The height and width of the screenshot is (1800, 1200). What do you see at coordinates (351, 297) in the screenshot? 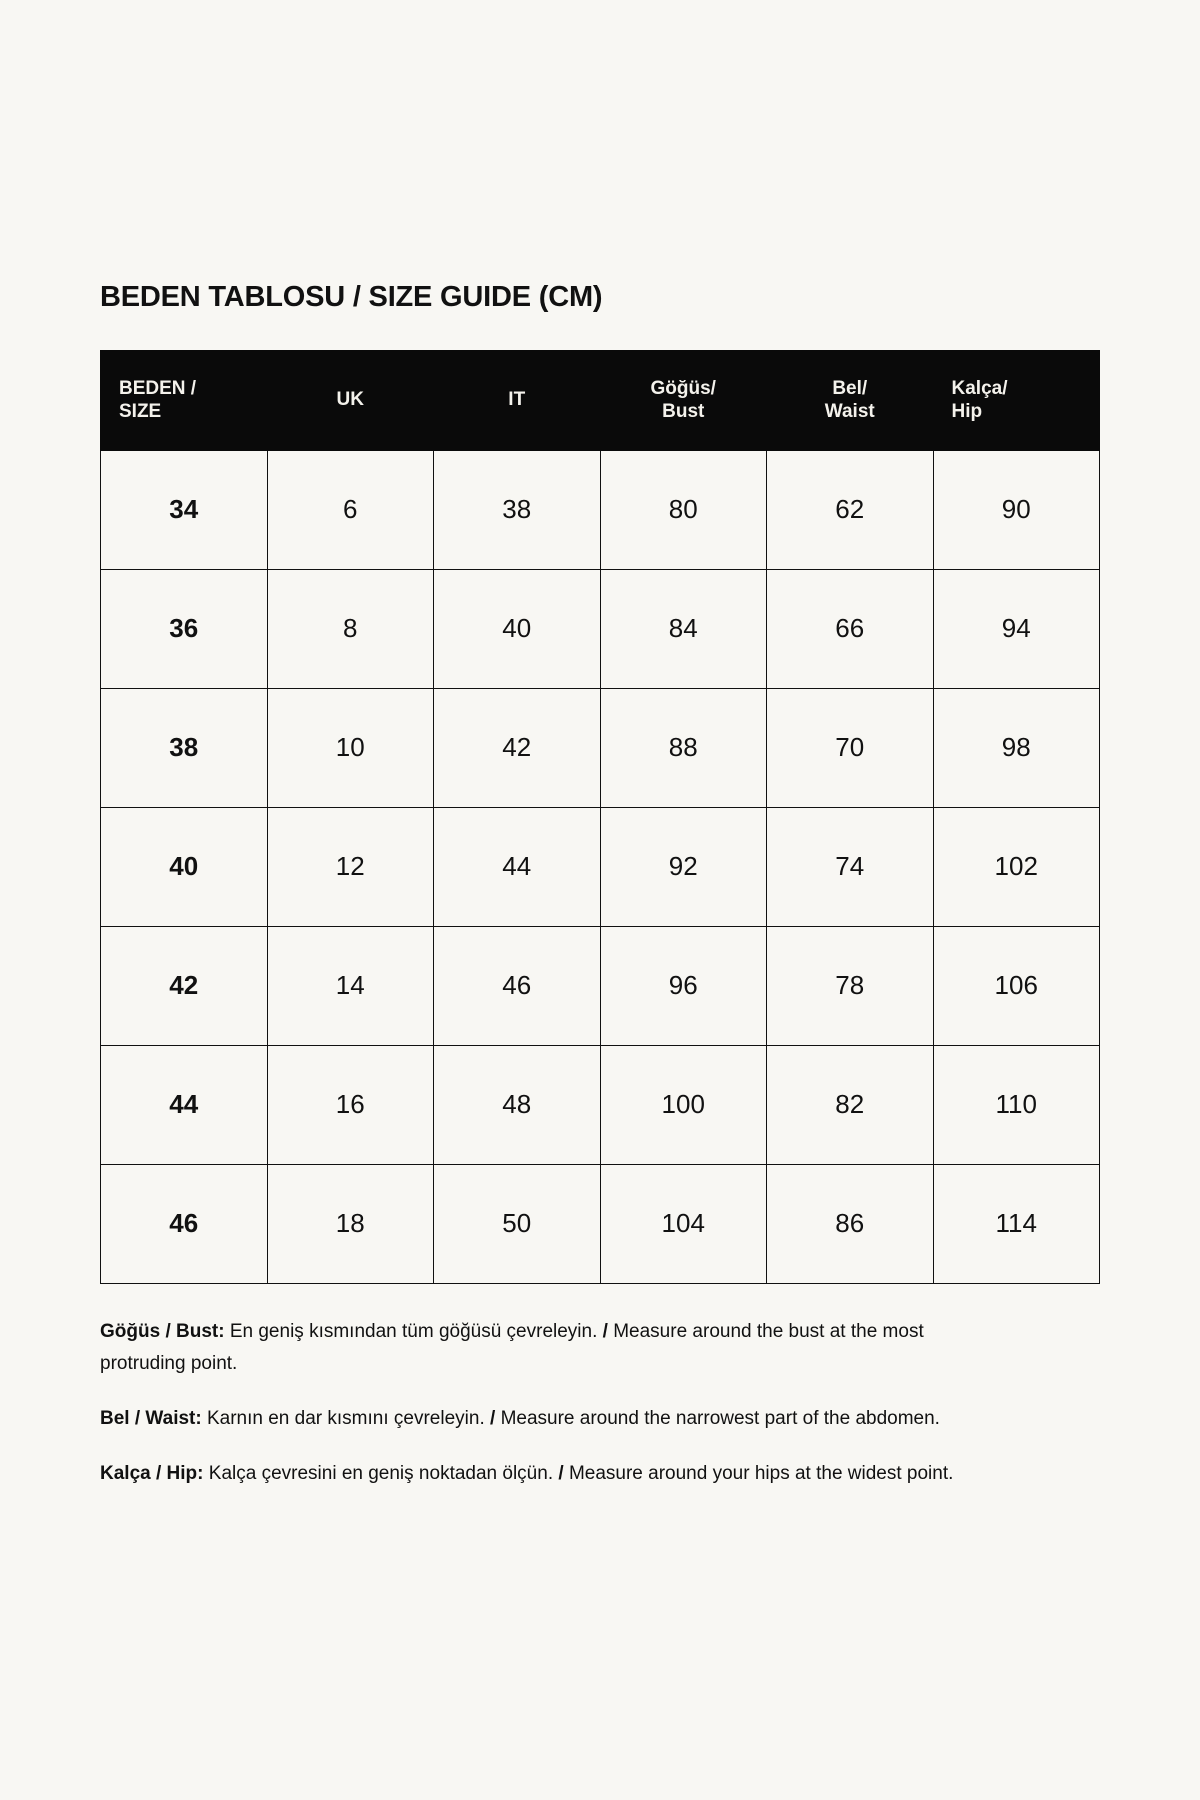
I see `page-title: BEDEN TABLOSU / SIZE GUIDE (CM)` at bounding box center [351, 297].